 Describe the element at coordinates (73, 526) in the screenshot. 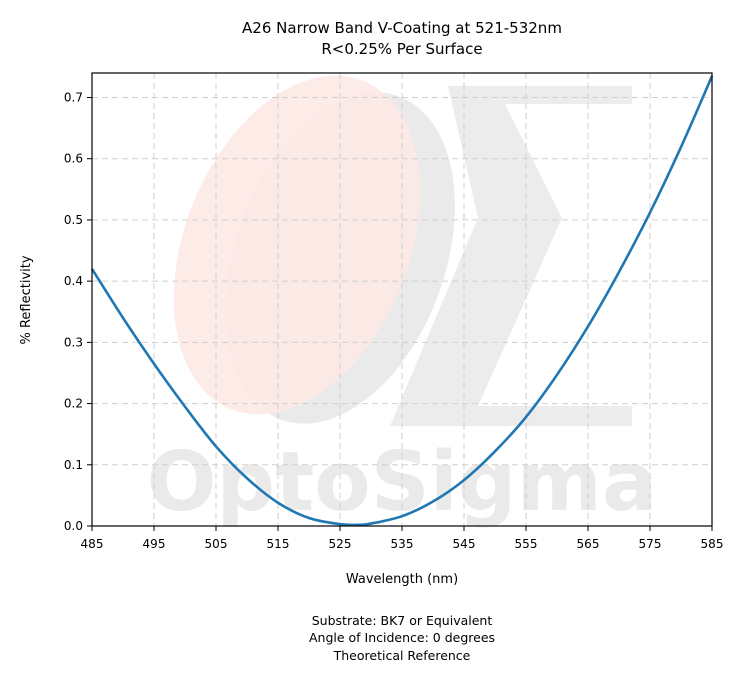

I see `y-tick-label: 0.0` at that location.